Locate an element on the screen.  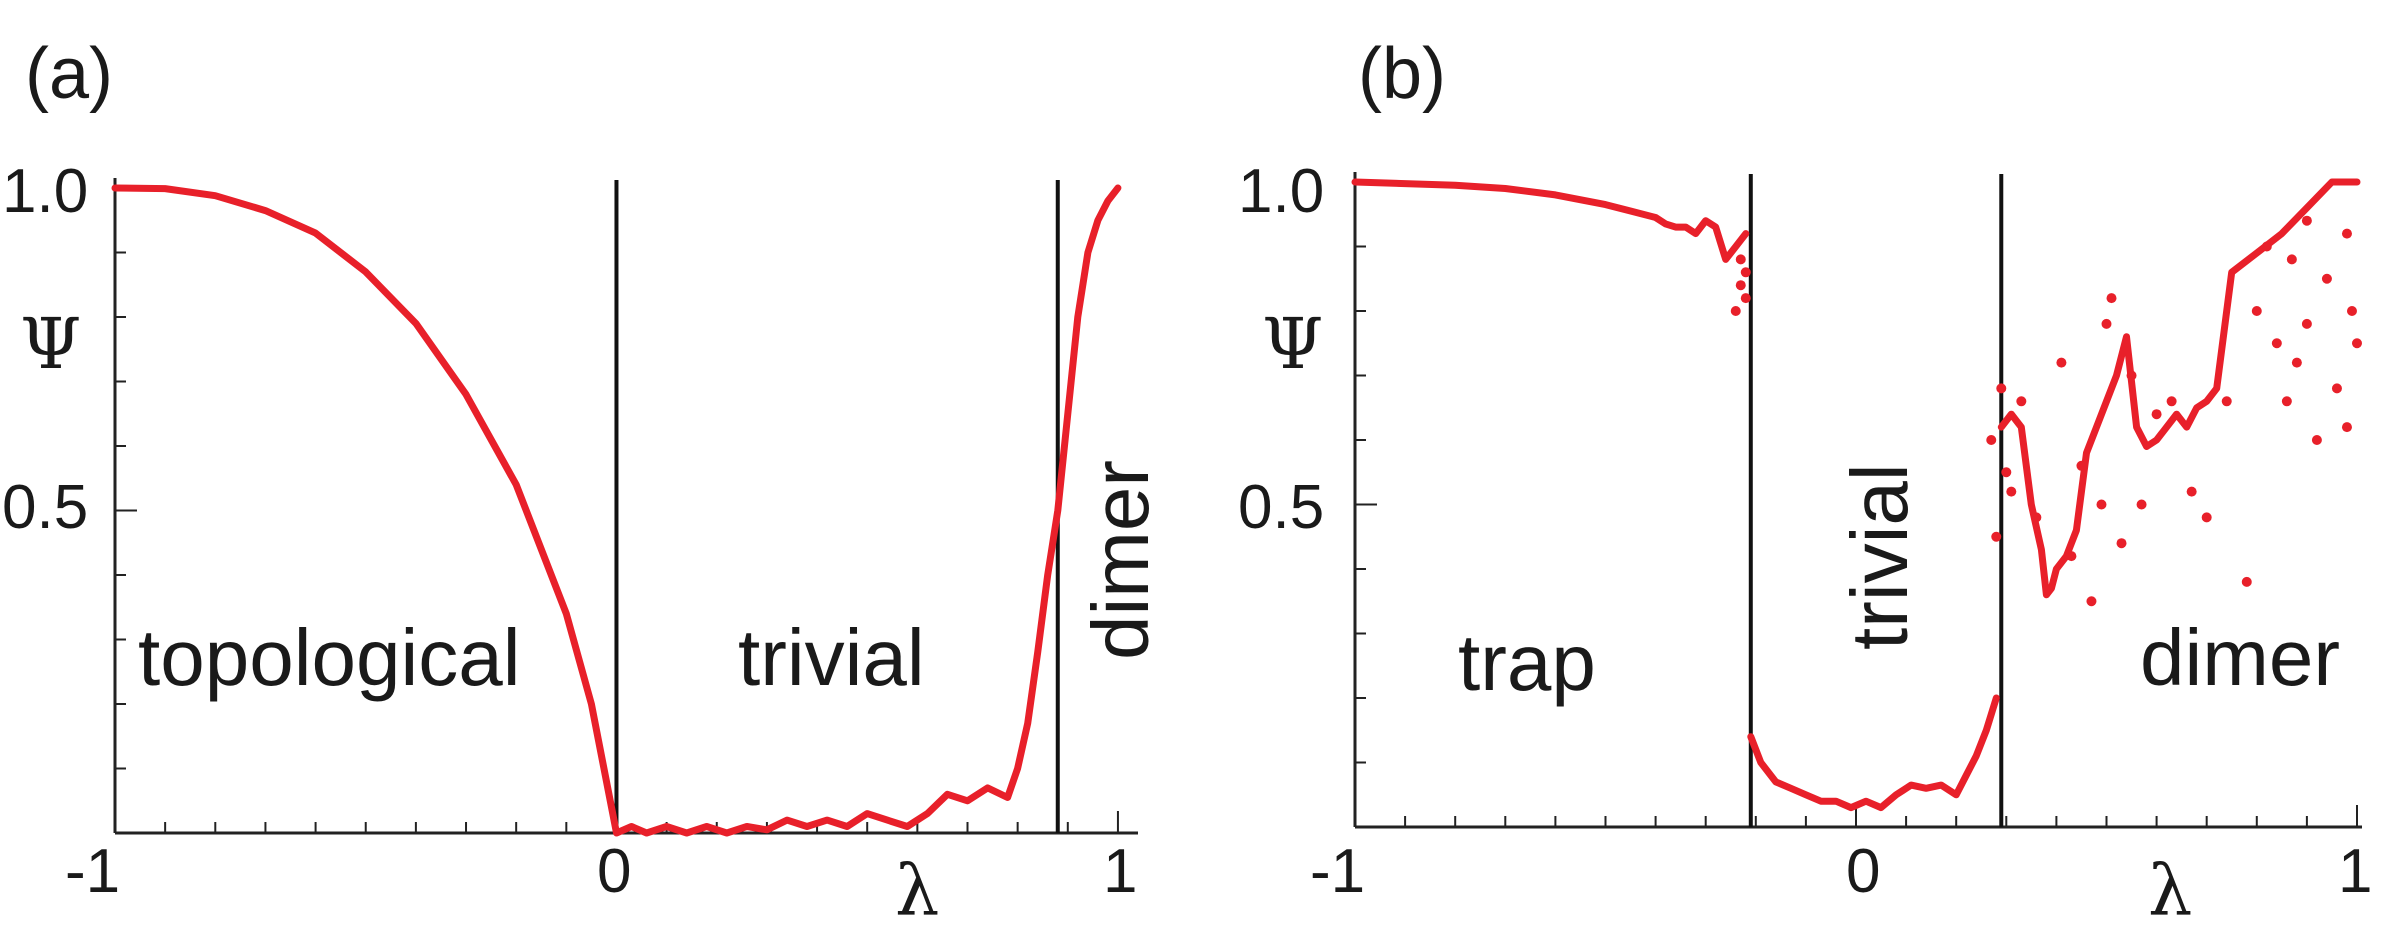
panel-b-x-tick-label: -1 is located at coordinates (1337, 871).